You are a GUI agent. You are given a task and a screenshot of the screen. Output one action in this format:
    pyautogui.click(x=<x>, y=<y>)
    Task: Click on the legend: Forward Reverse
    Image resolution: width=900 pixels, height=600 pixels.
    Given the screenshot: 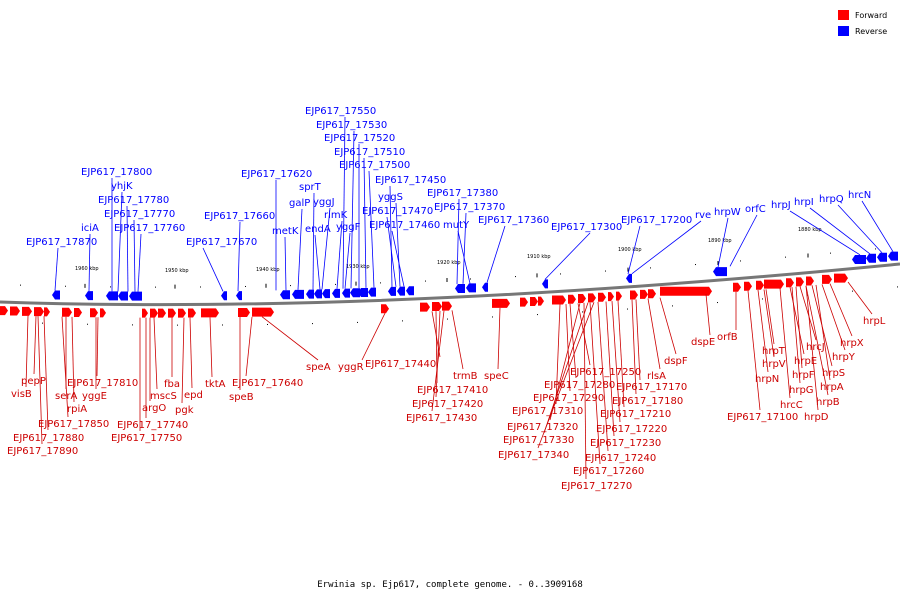 What is the action you would take?
    pyautogui.click(x=862, y=23)
    